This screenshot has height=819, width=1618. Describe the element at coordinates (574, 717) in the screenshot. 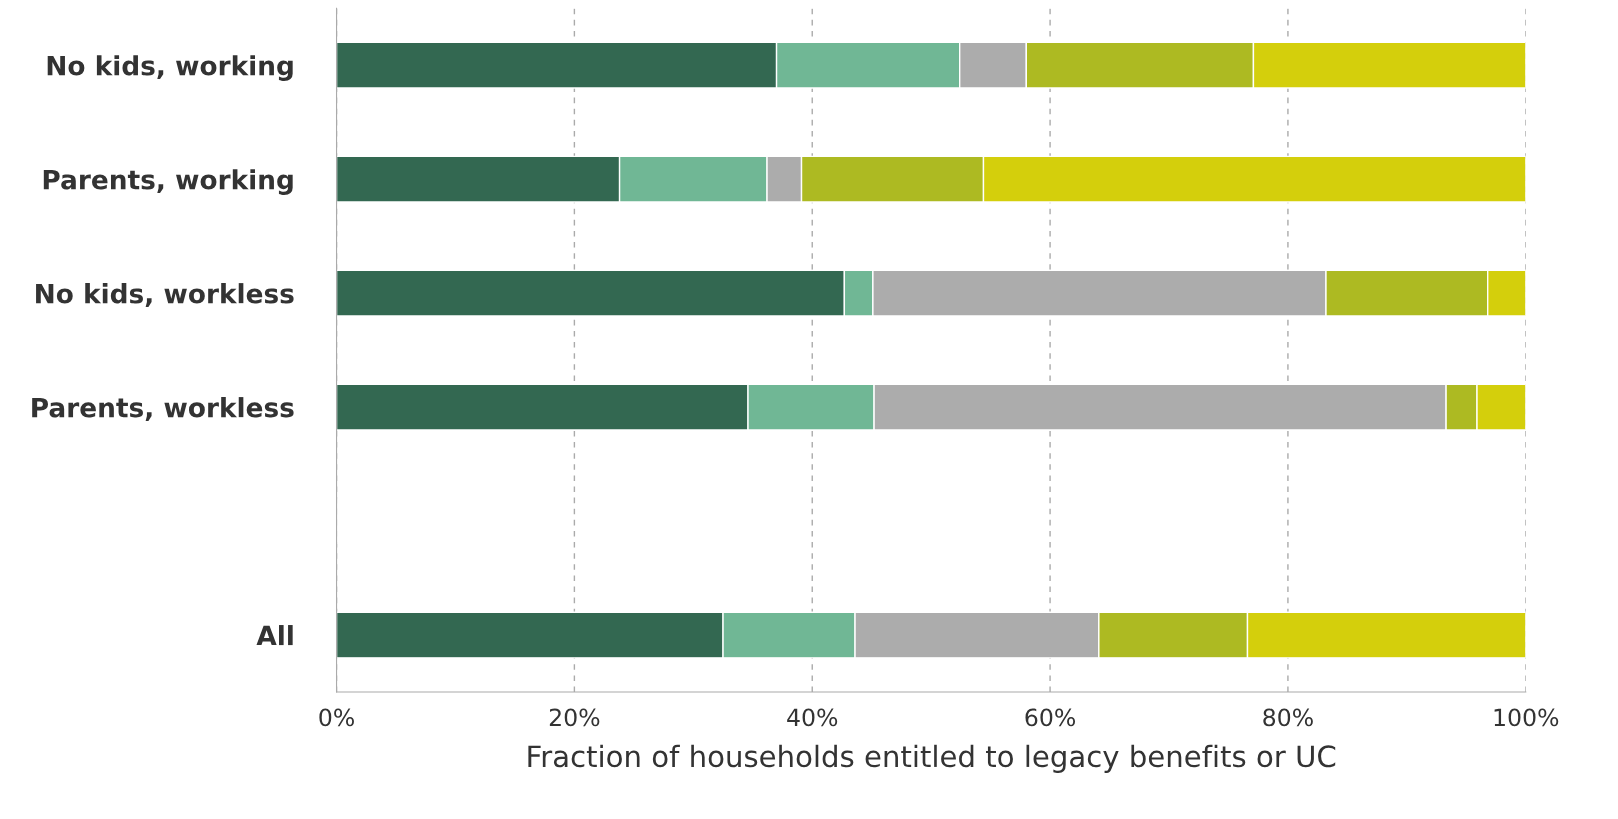

I see `x-tick-label: 20%` at that location.